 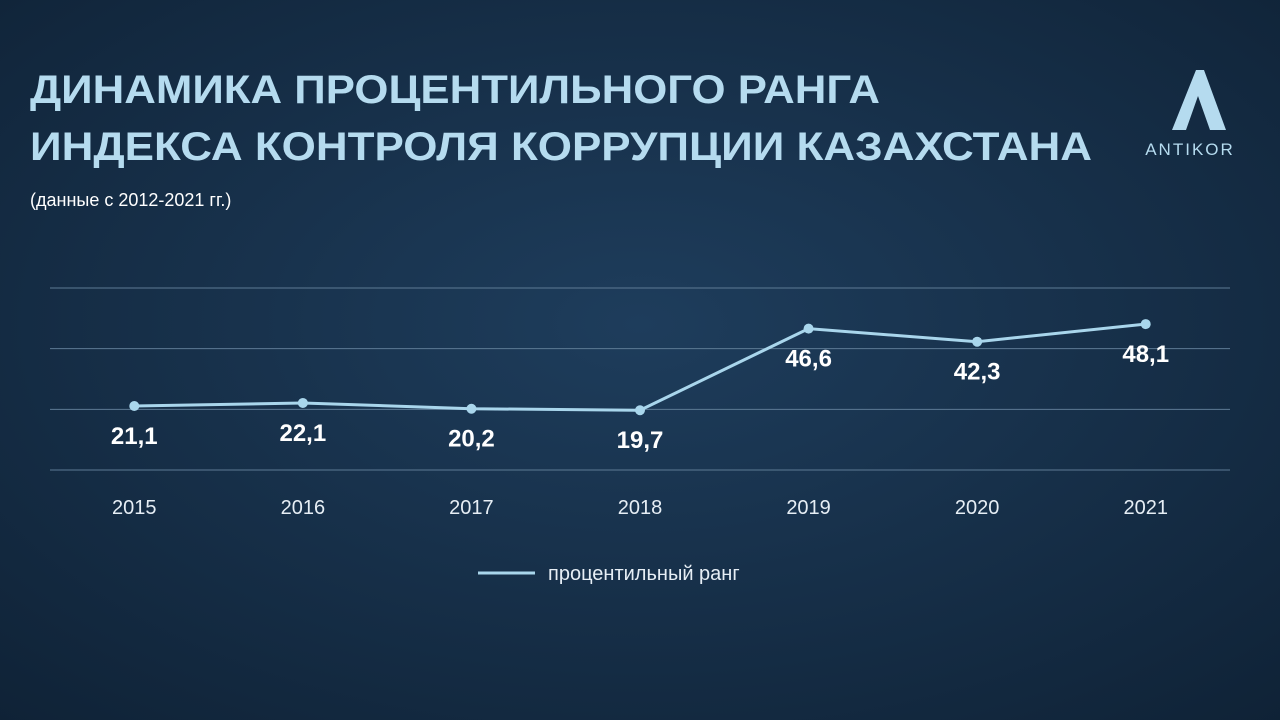 I want to click on x-tick-label: 2021, so click(x=1145, y=508).